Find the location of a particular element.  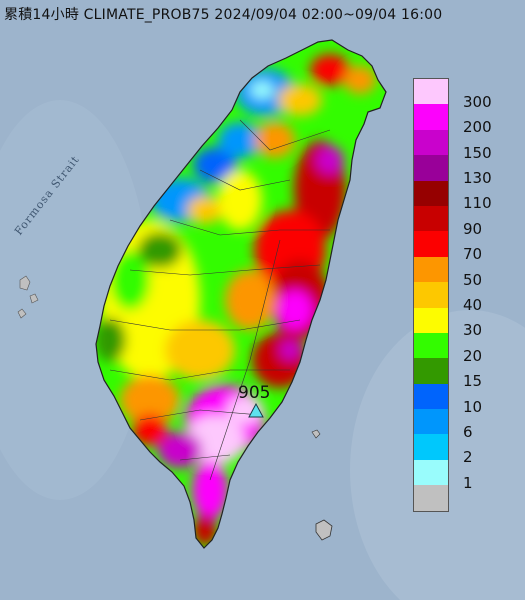

legend-label: 40 is located at coordinates (473, 304).